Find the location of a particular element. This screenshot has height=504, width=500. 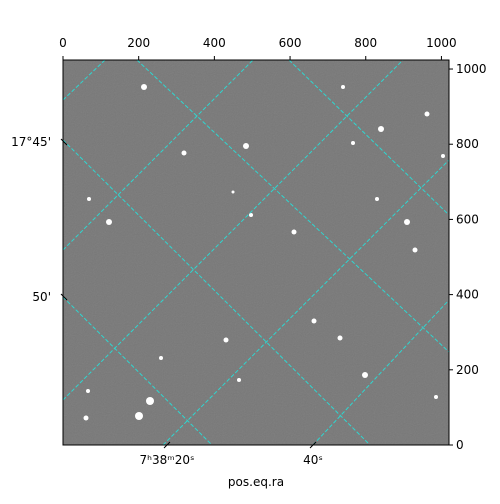

y-tick-label: 800 is located at coordinates (467, 144).